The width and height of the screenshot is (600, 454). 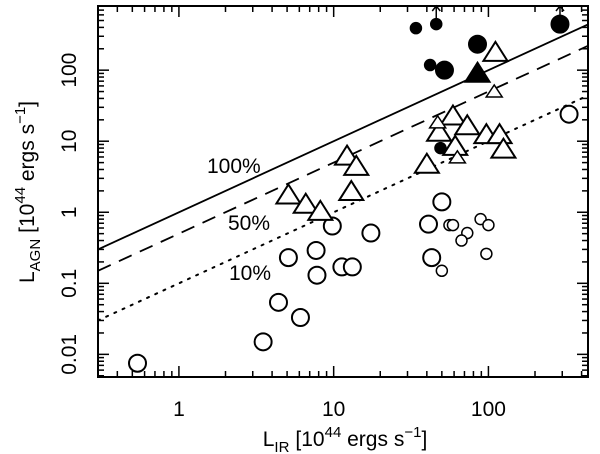 What do you see at coordinates (69, 354) in the screenshot?
I see `y-tick-label: 0.01` at bounding box center [69, 354].